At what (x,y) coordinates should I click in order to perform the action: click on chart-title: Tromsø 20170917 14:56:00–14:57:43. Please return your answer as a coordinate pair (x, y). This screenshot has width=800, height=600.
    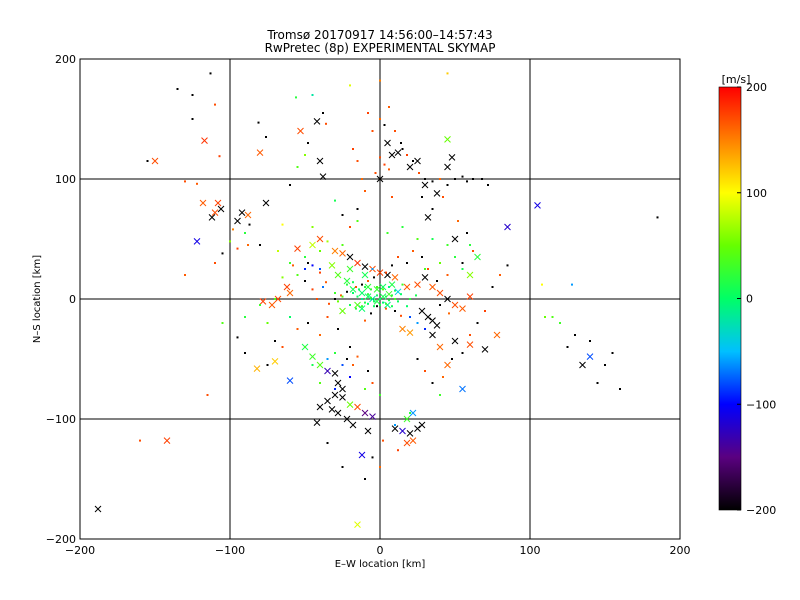
    Looking at the image, I should click on (379, 35).